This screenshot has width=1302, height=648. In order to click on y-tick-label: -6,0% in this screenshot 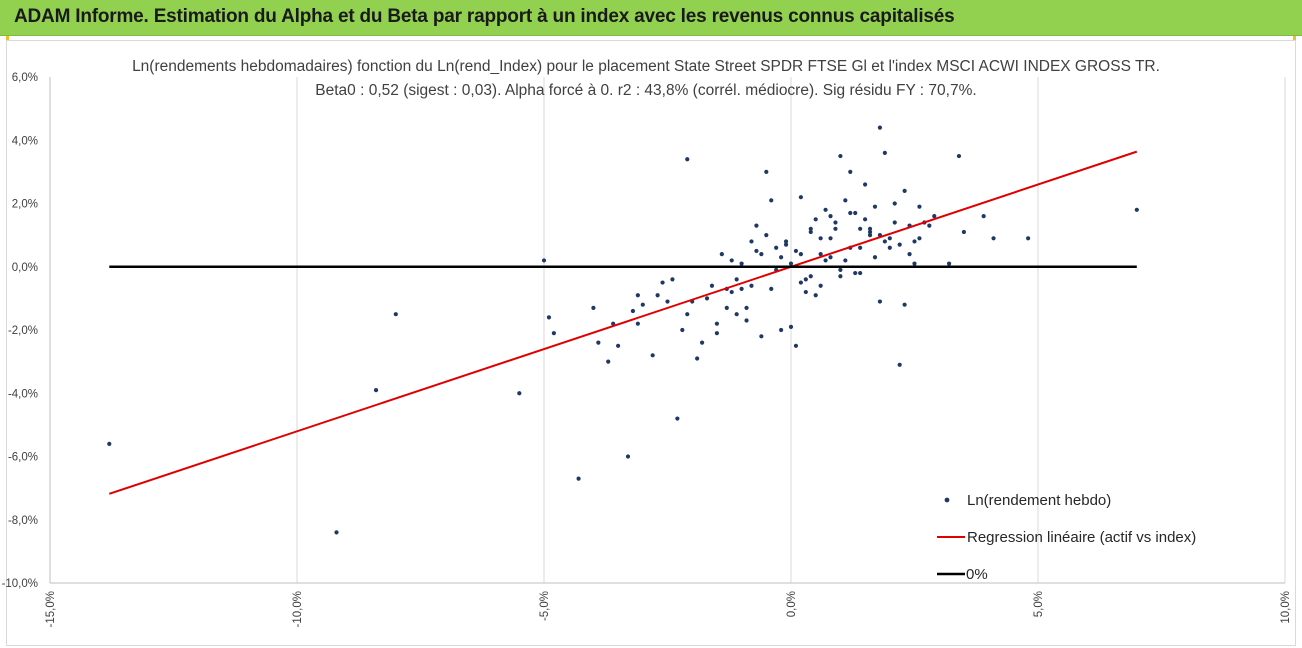, I will do `click(23, 458)`.